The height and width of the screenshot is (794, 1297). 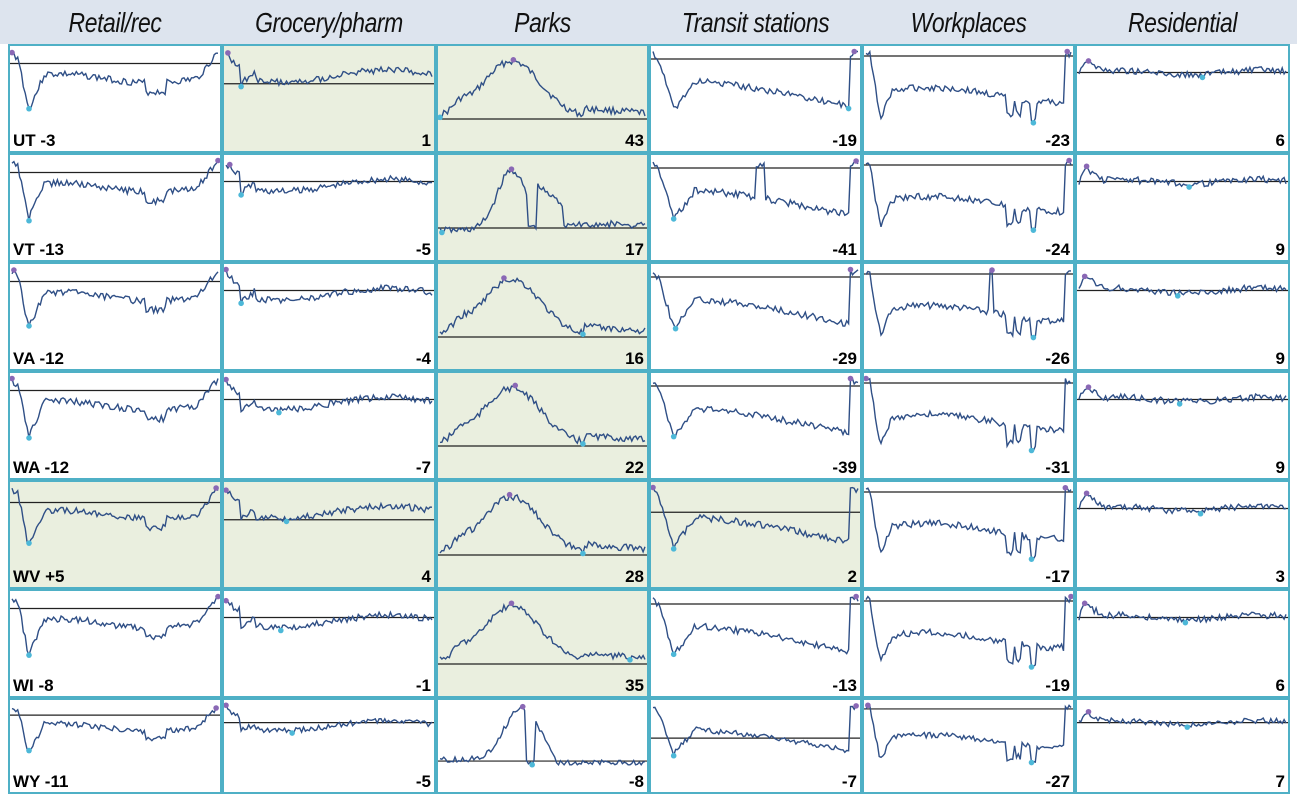 I want to click on value-label: -31, so click(x=1057, y=467).